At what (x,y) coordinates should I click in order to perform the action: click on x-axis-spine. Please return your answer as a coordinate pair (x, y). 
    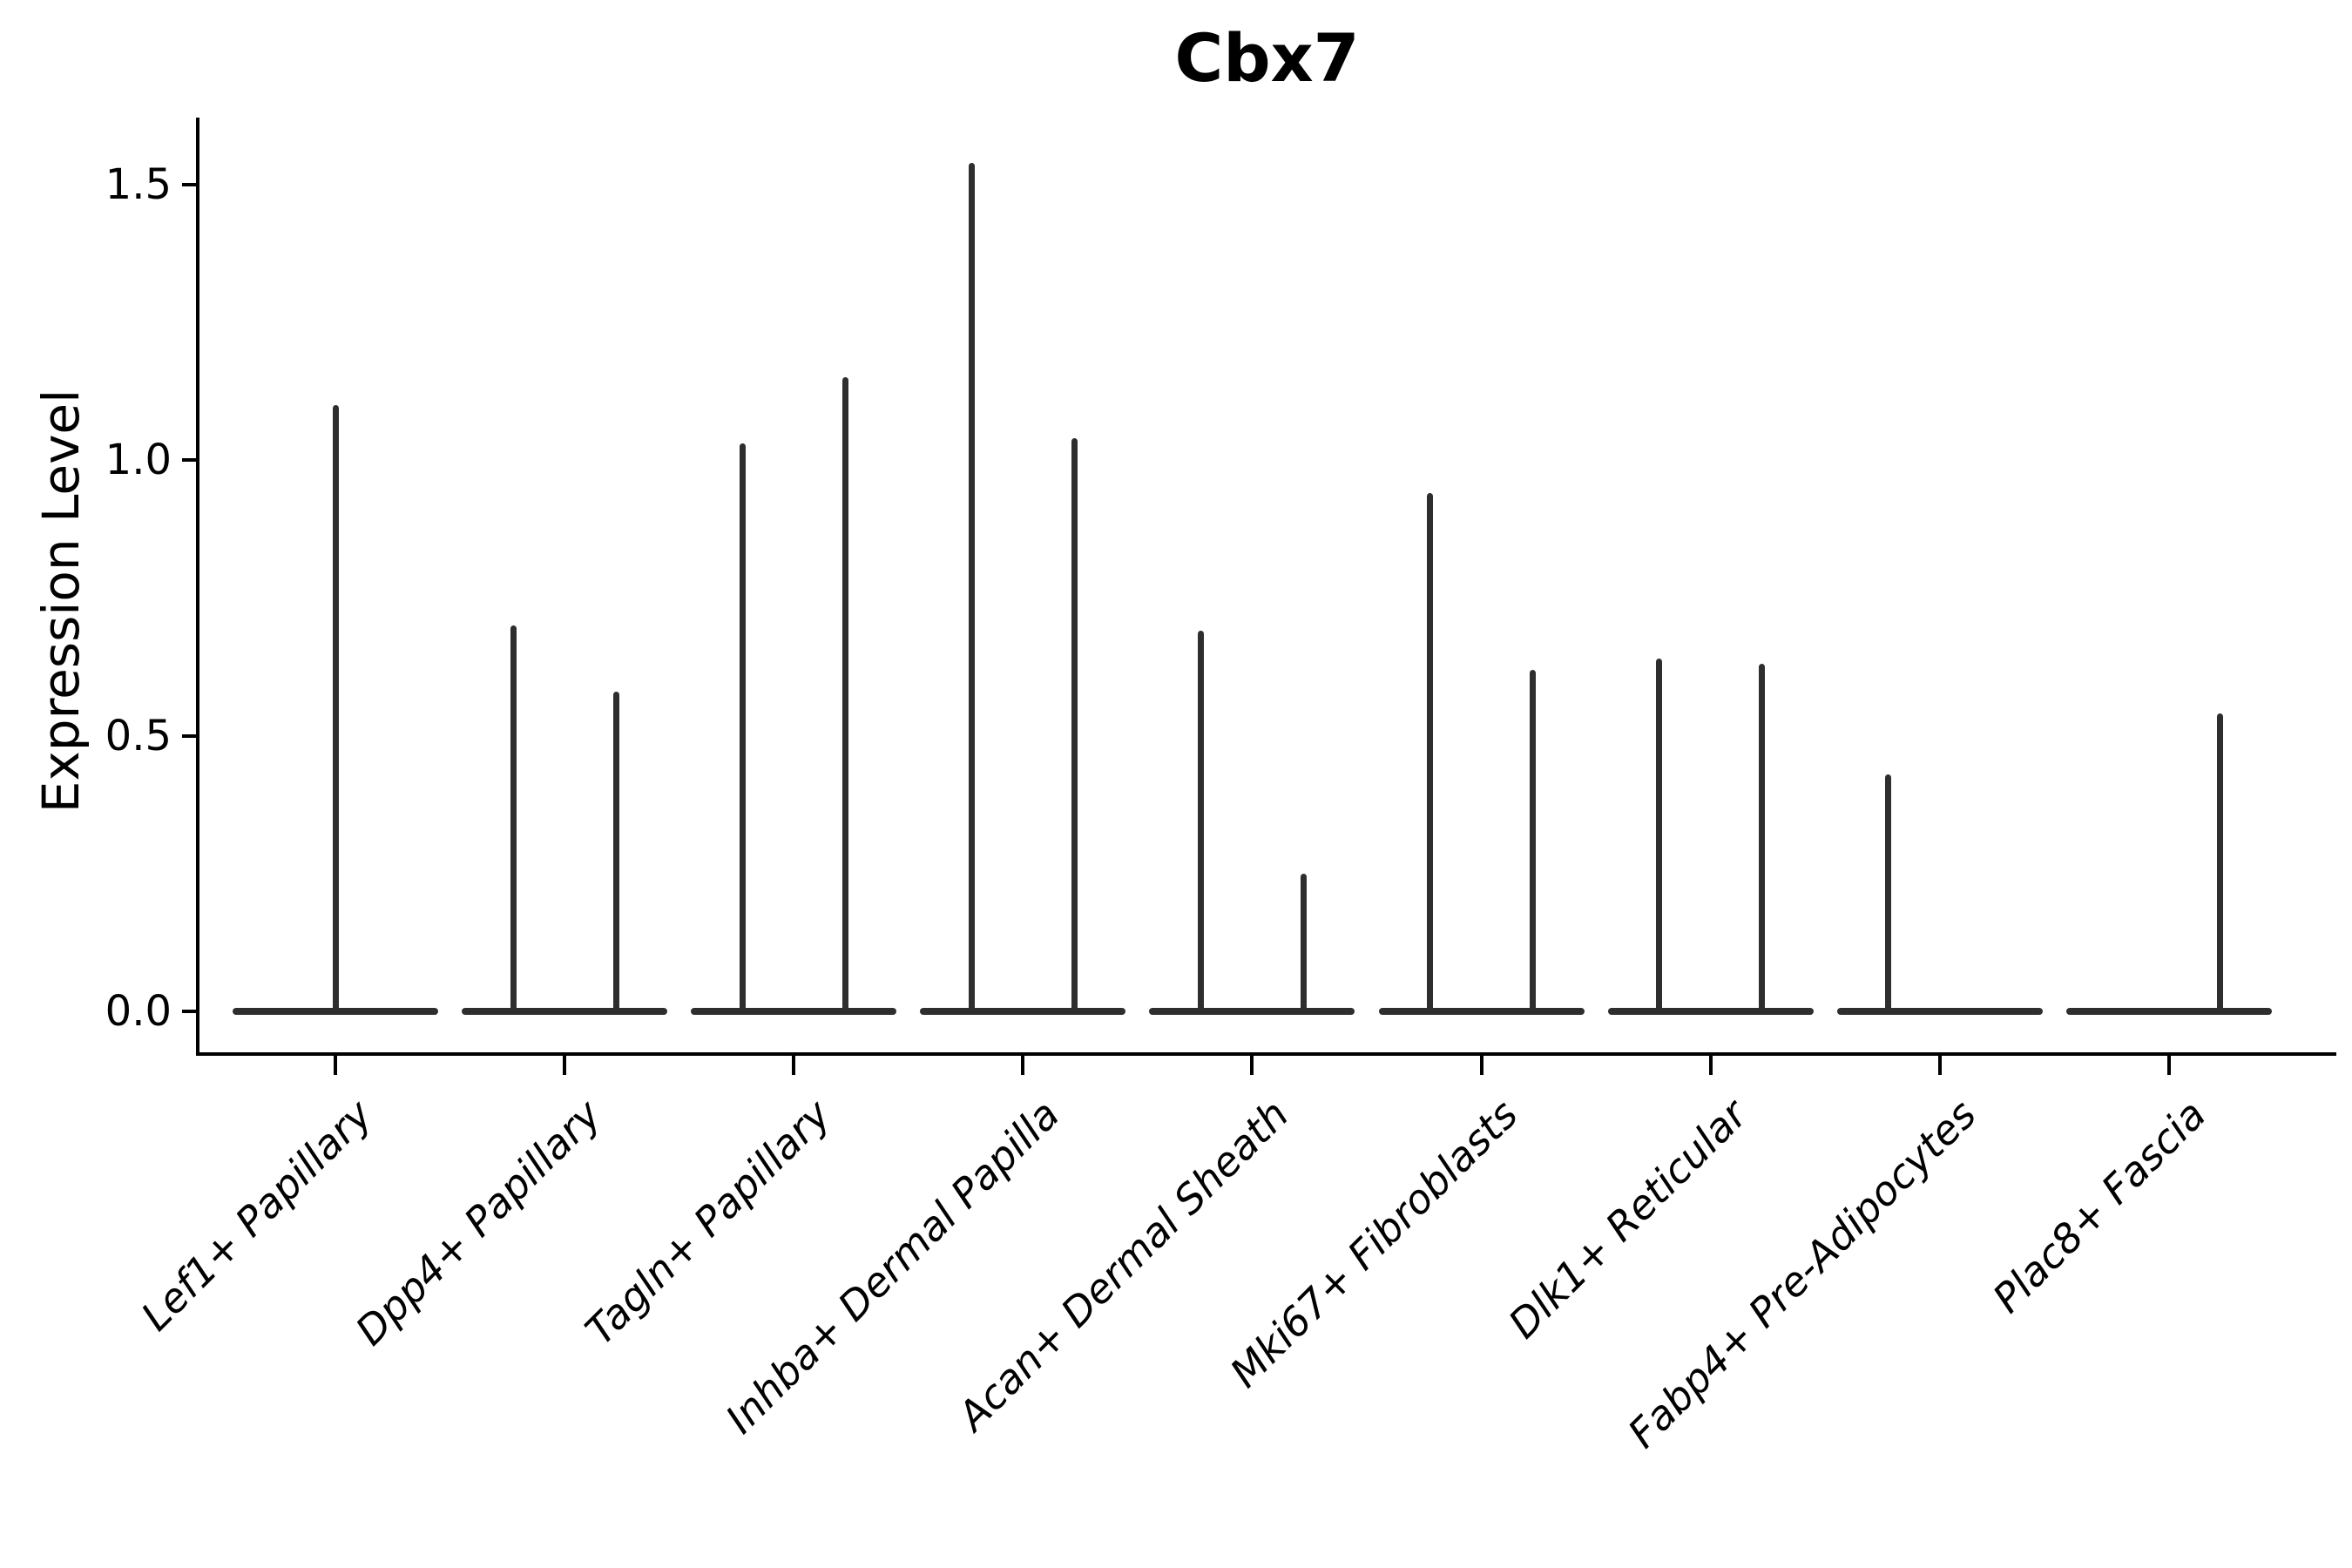
    Looking at the image, I should click on (1266, 1054).